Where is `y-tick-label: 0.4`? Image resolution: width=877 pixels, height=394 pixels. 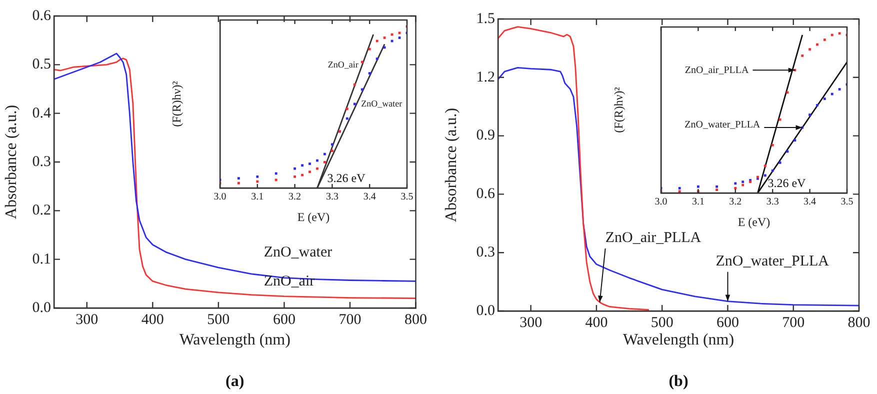
y-tick-label: 0.4 is located at coordinates (42, 113).